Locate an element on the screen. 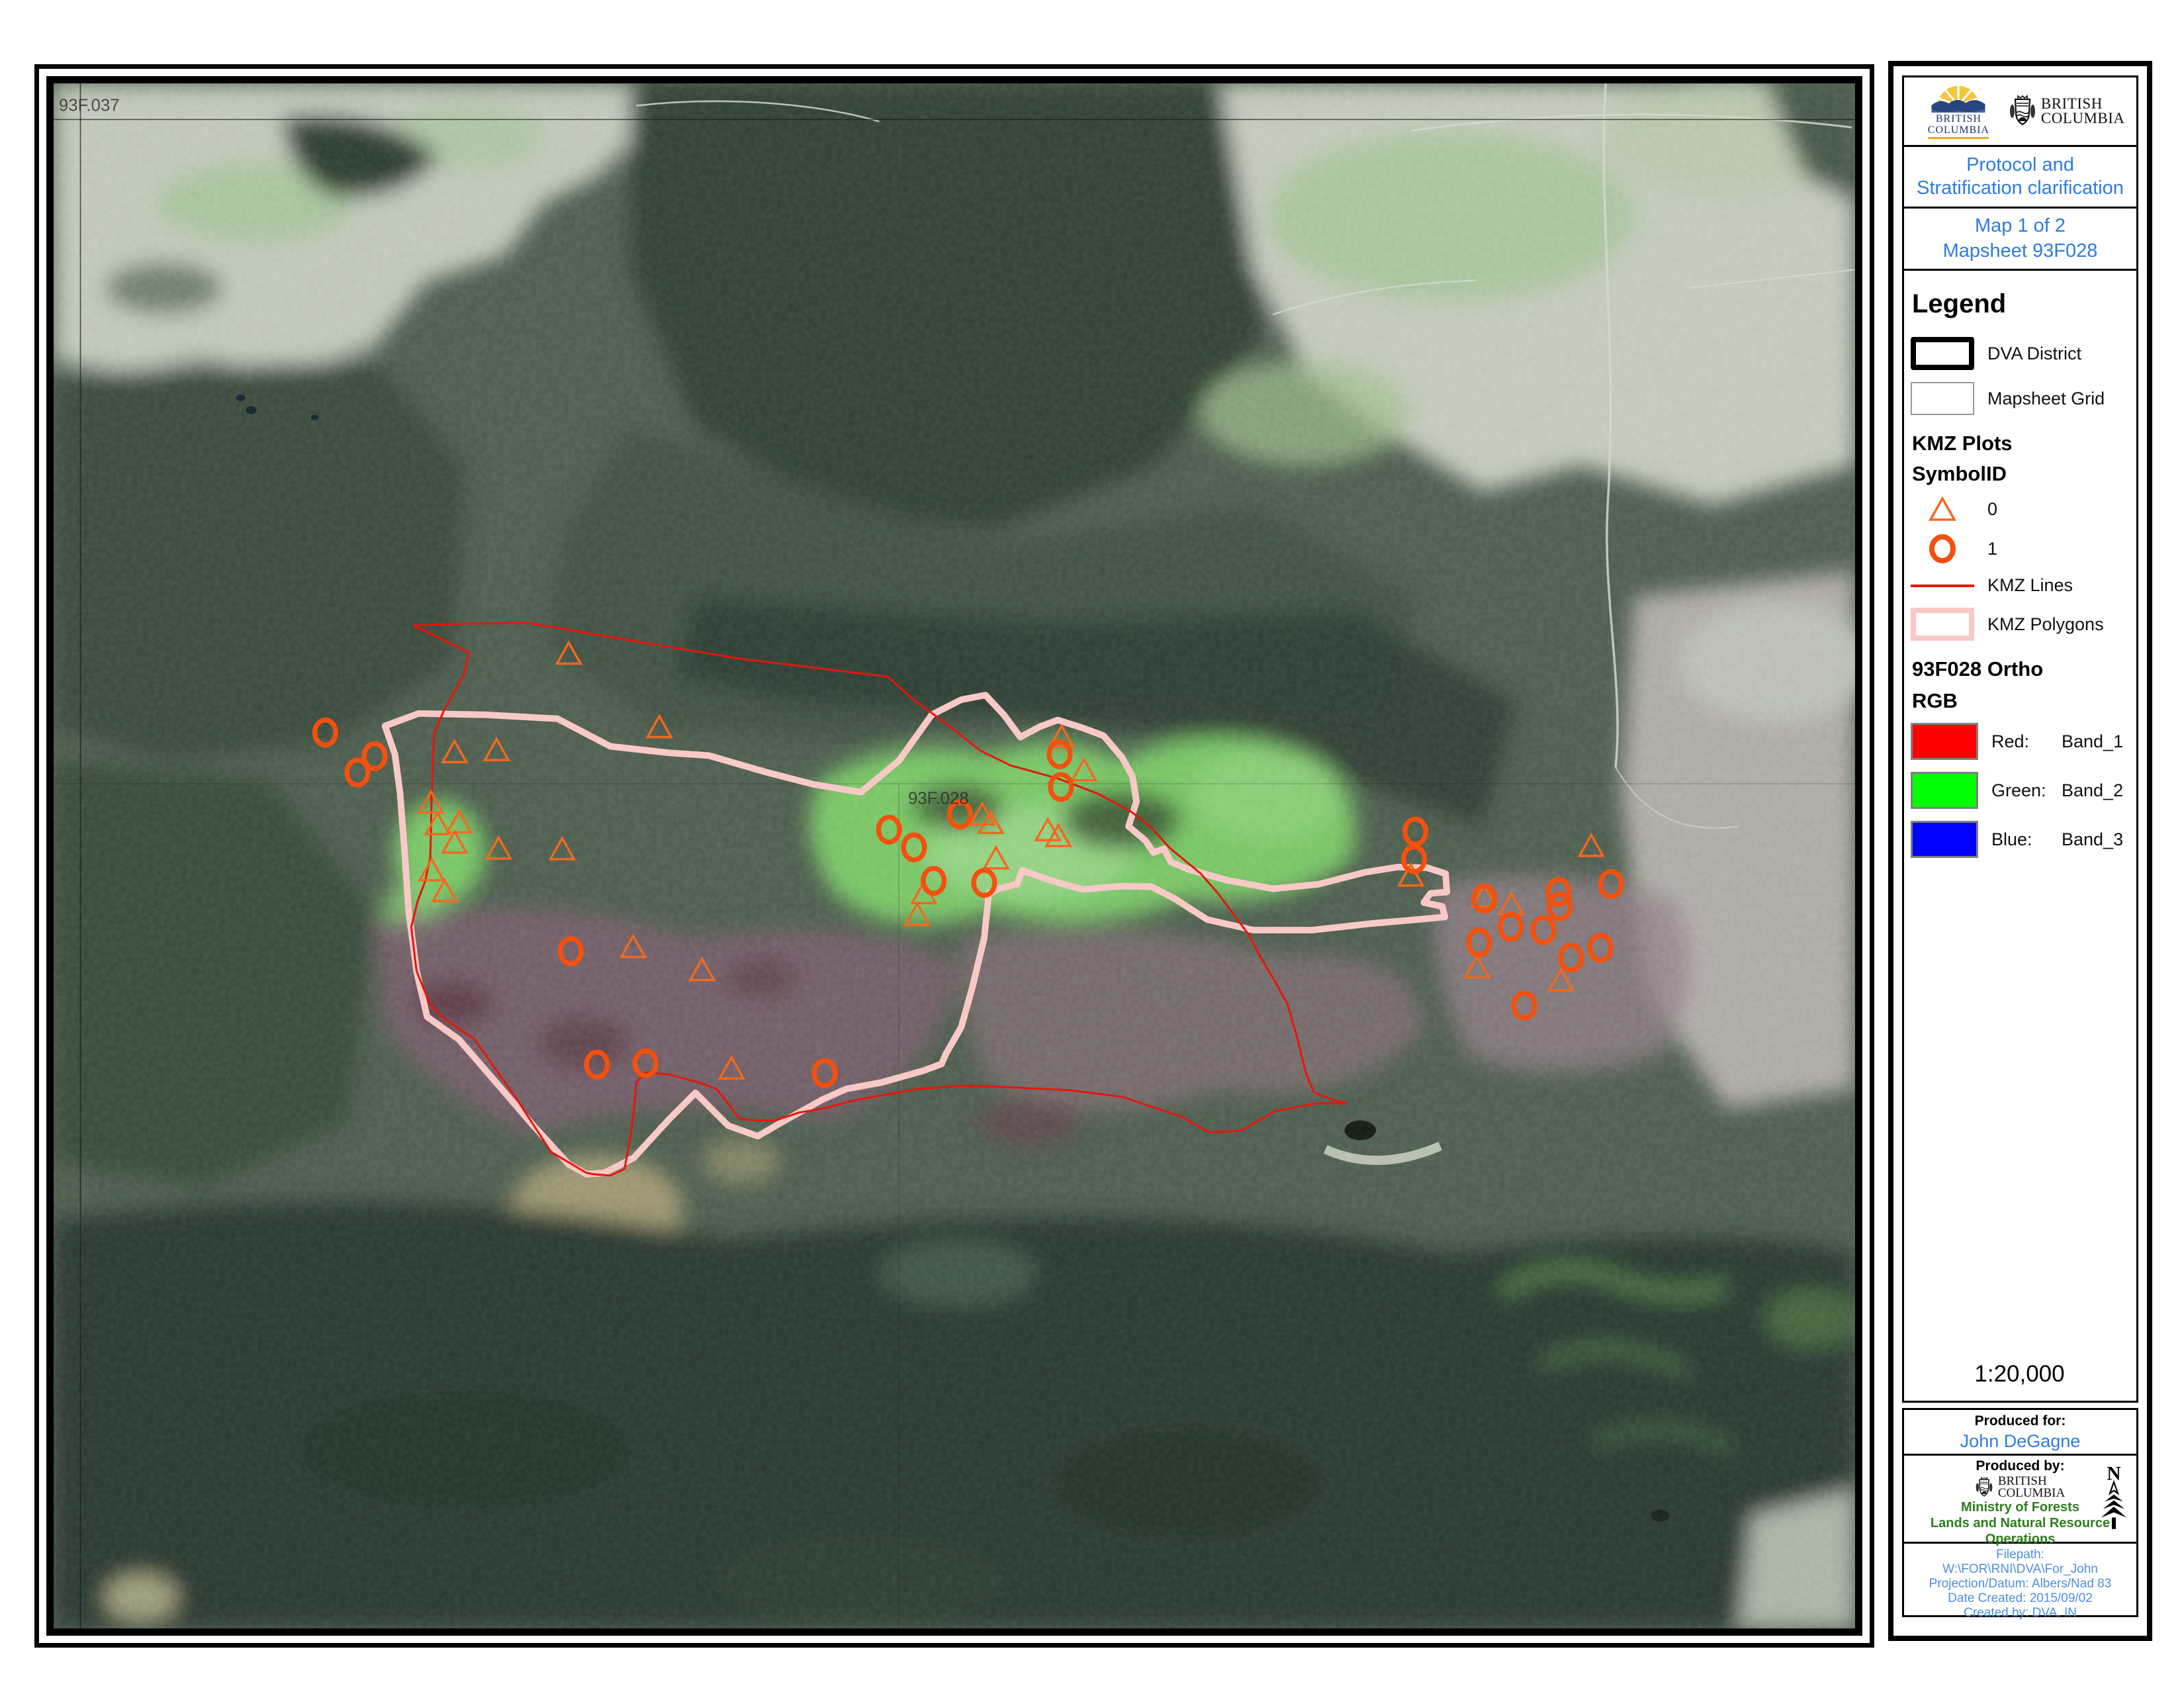  kmz-polygon-outline is located at coordinates (916, 935).